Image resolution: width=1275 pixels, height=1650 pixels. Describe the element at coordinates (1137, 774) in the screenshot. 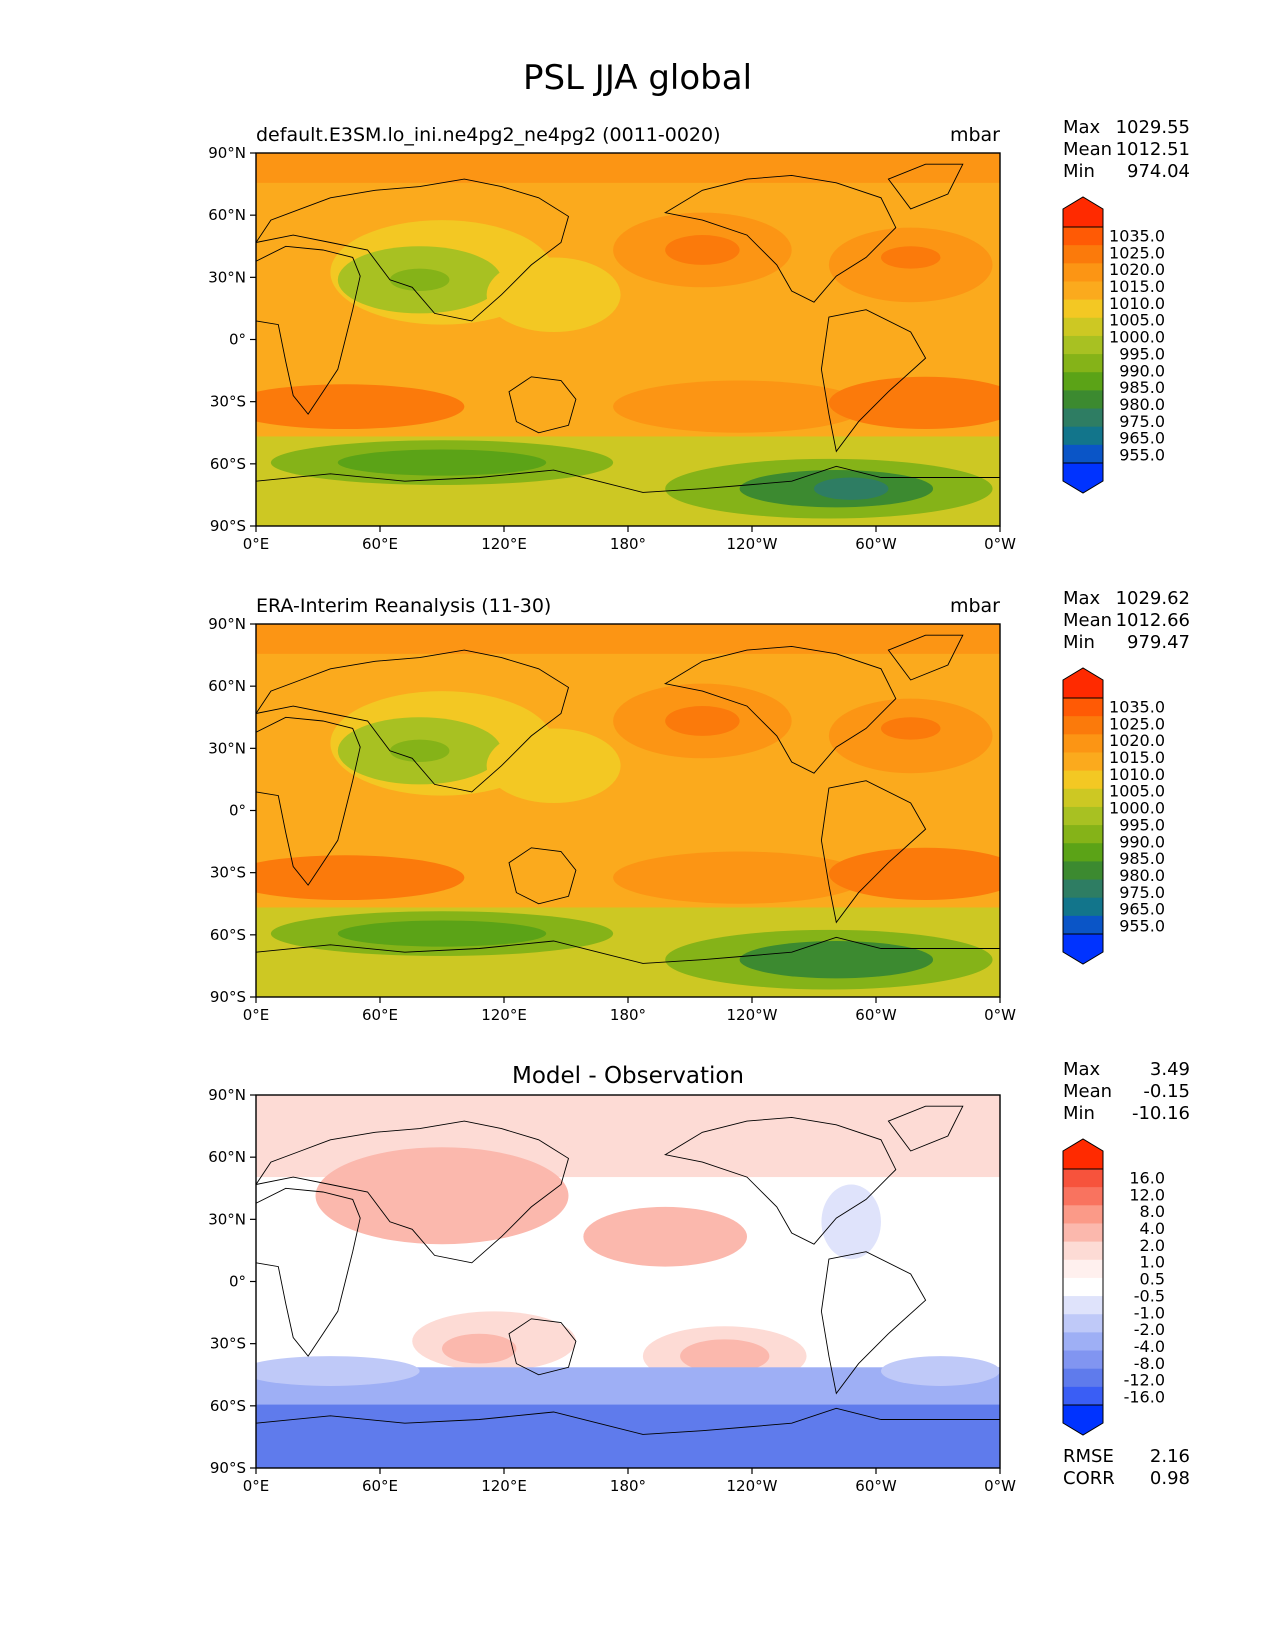

I see `colorbar-label: 1010.0` at that location.